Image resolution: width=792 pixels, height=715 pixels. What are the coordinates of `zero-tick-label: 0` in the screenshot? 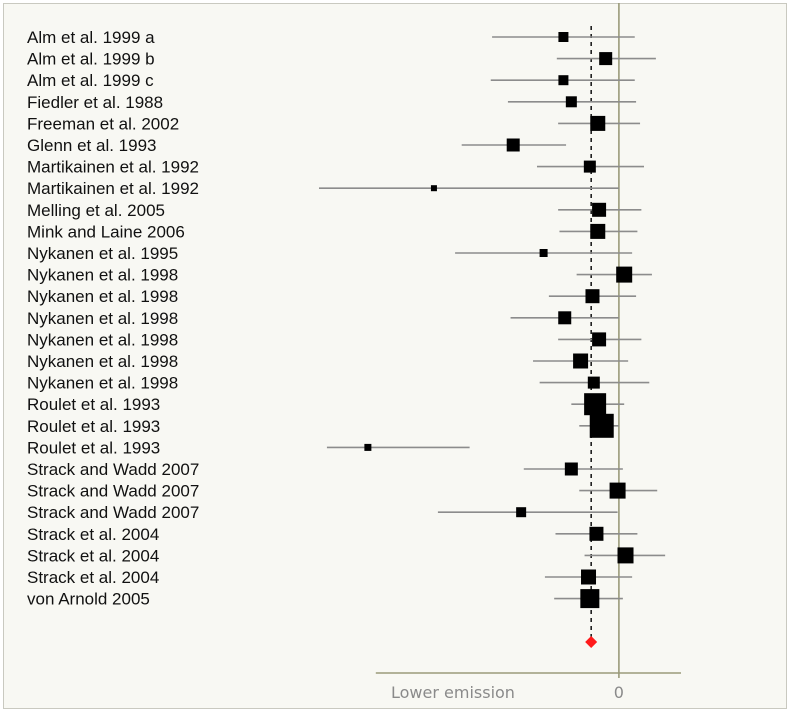 It's located at (619, 692).